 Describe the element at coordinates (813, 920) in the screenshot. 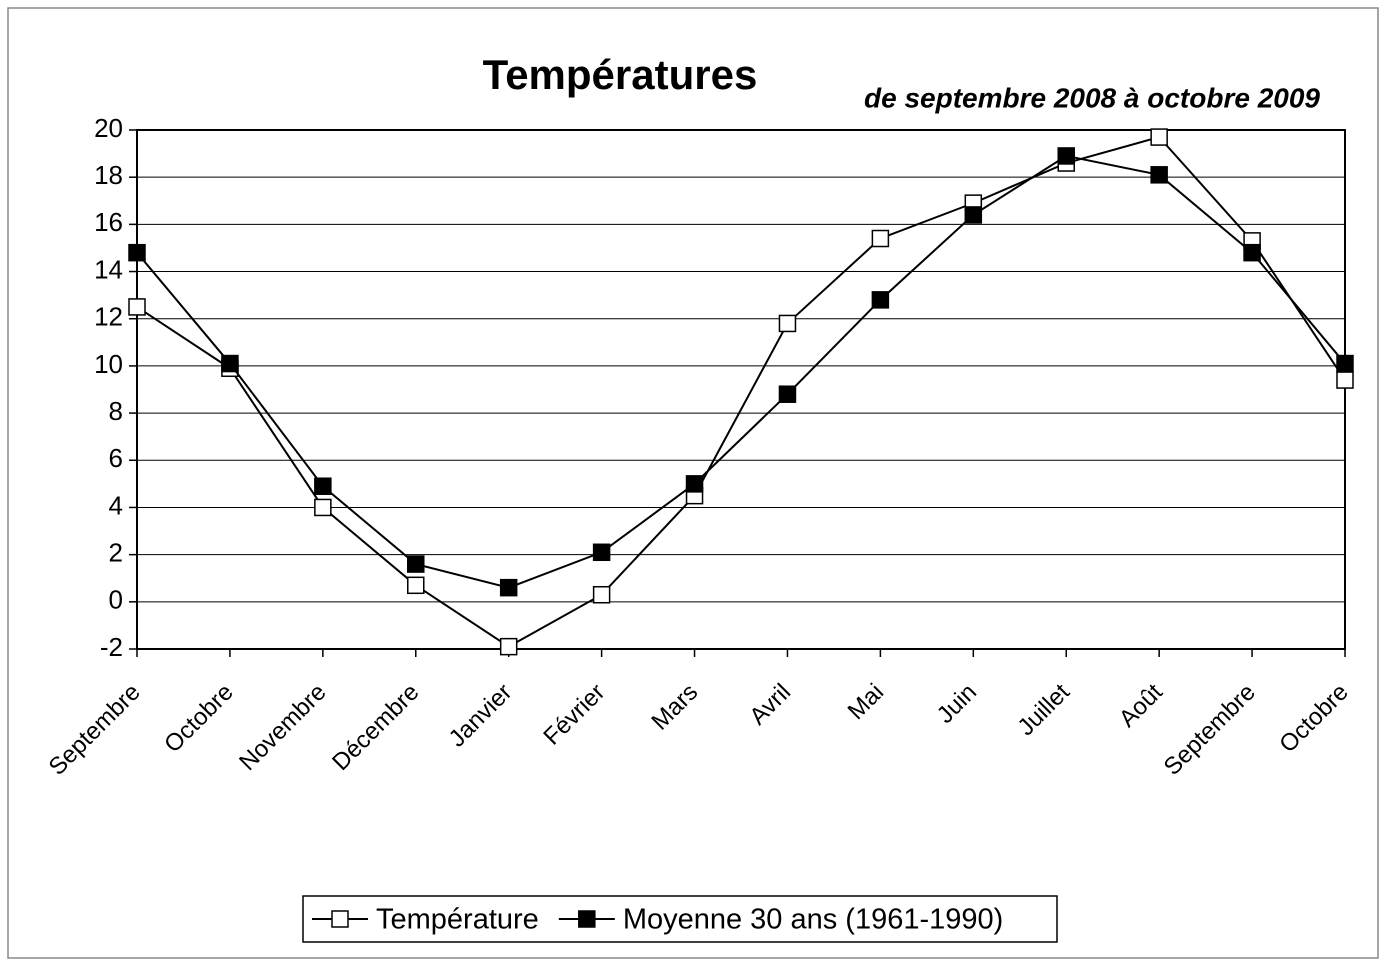

I see `legend-label: Moyenne 30 ans (1961-1990)` at that location.